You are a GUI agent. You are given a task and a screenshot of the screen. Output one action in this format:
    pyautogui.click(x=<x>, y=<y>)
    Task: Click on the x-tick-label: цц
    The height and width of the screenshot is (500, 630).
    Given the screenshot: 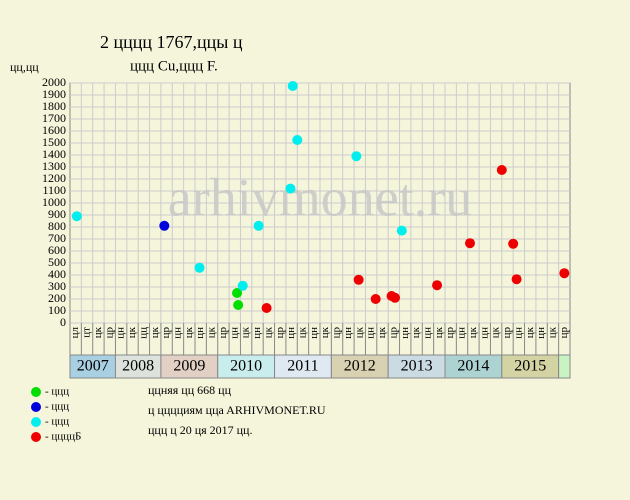 What is the action you would take?
    pyautogui.click(x=143, y=333)
    